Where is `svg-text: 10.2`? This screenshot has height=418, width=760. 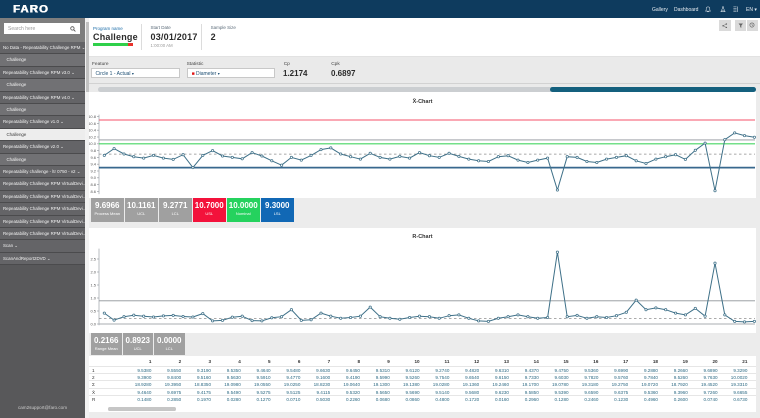
svg-text: 10.2 is located at coordinates (93, 136).